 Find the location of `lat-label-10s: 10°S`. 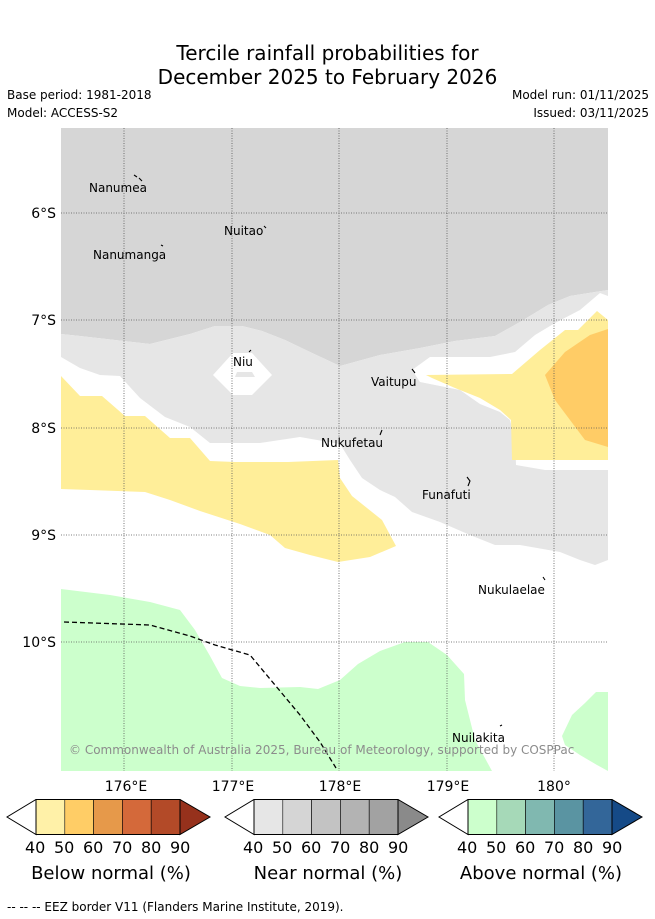

lat-label-10s: 10°S is located at coordinates (39, 643).